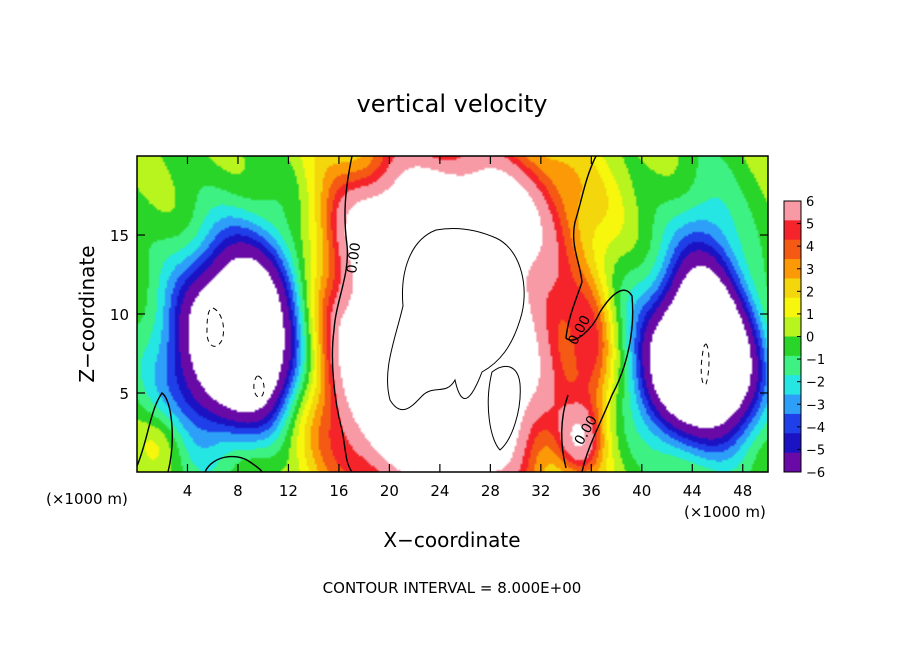 Image resolution: width=904 pixels, height=654 pixels. Describe the element at coordinates (725, 512) in the screenshot. I see `x-unit-right: (×1000 m)` at that location.